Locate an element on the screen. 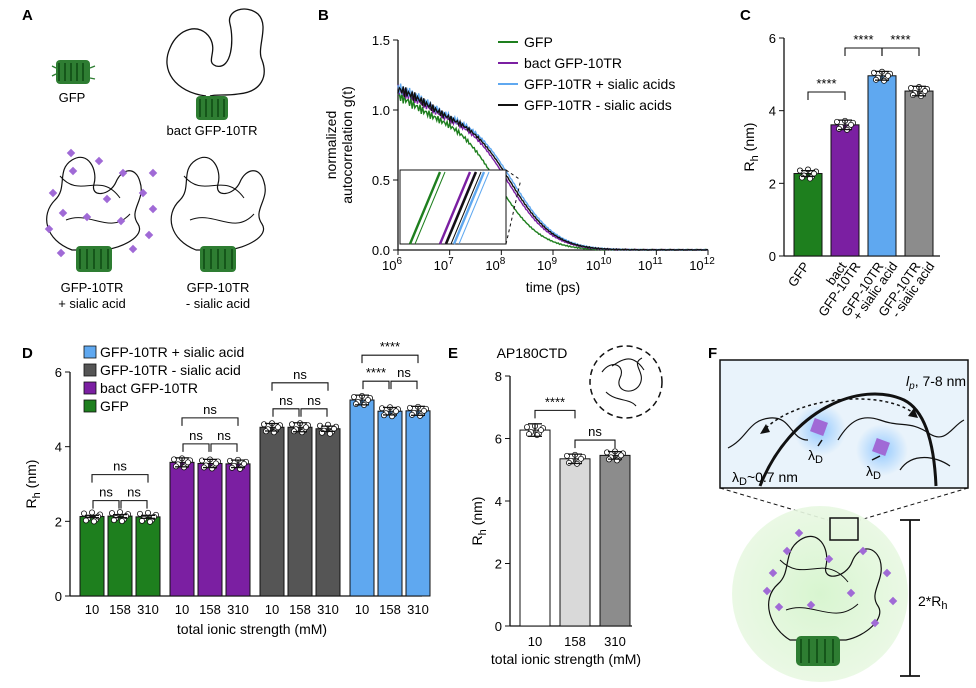 This screenshot has height=688, width=976. b-ytick-label: 1.5 is located at coordinates (381, 40).